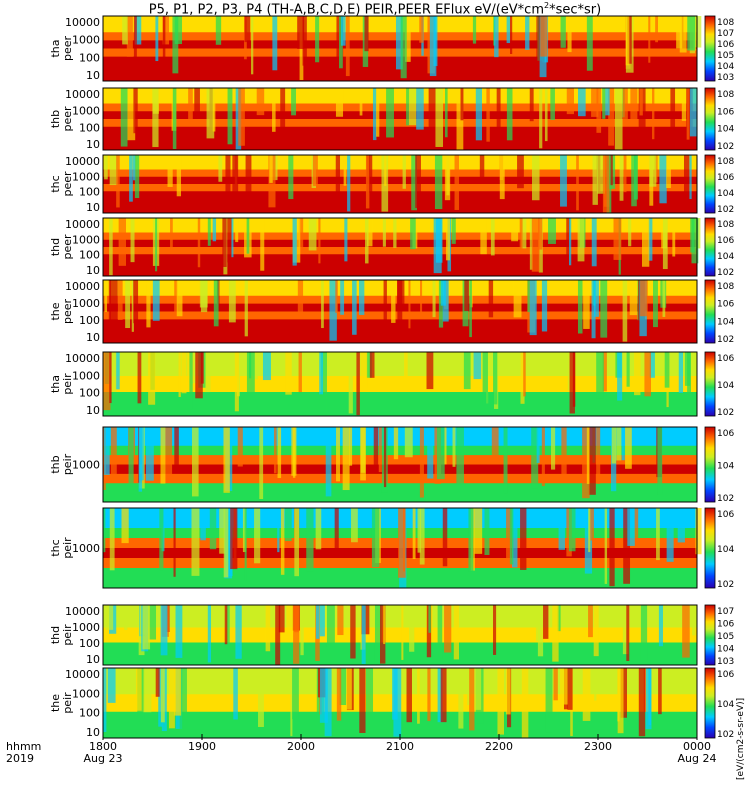 The width and height of the screenshot is (750, 800). I want to click on y-tick-label: 10, so click(93, 144).